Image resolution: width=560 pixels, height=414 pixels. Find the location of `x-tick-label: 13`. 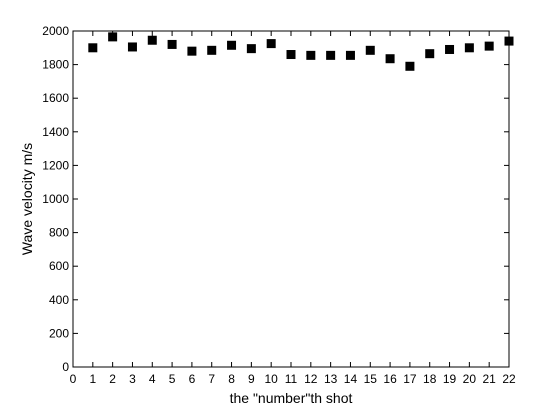

x-tick-label: 13 is located at coordinates (331, 379).